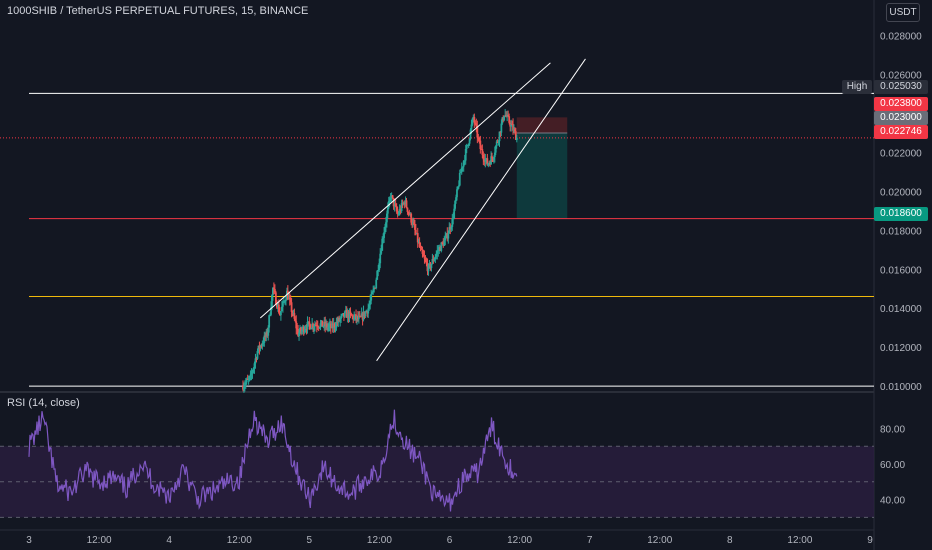  Describe the element at coordinates (542, 175) in the screenshot. I see `take-profit-zone` at that location.